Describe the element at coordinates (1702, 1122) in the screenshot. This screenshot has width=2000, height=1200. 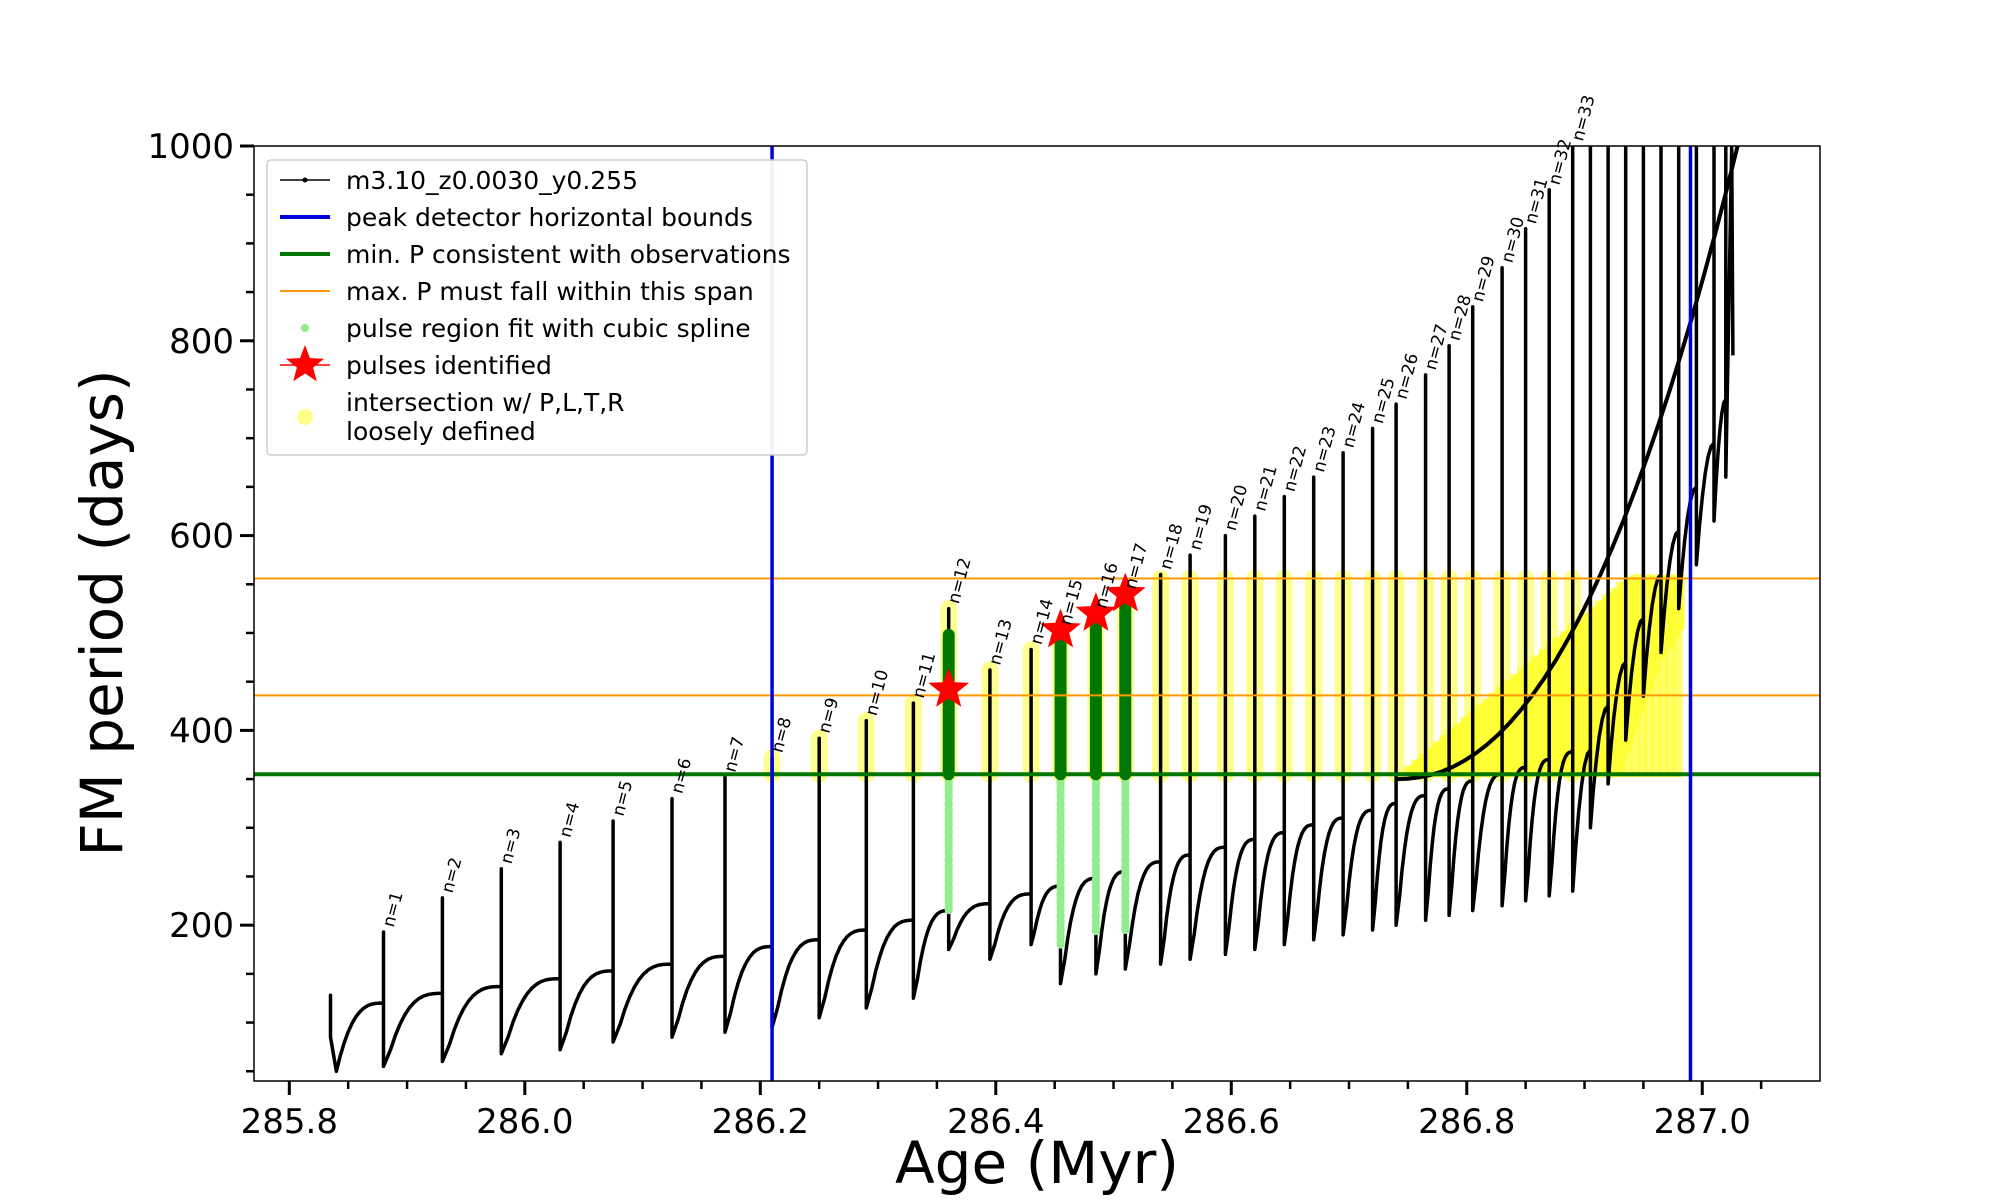
I see `x-tick-label: 287.0` at that location.